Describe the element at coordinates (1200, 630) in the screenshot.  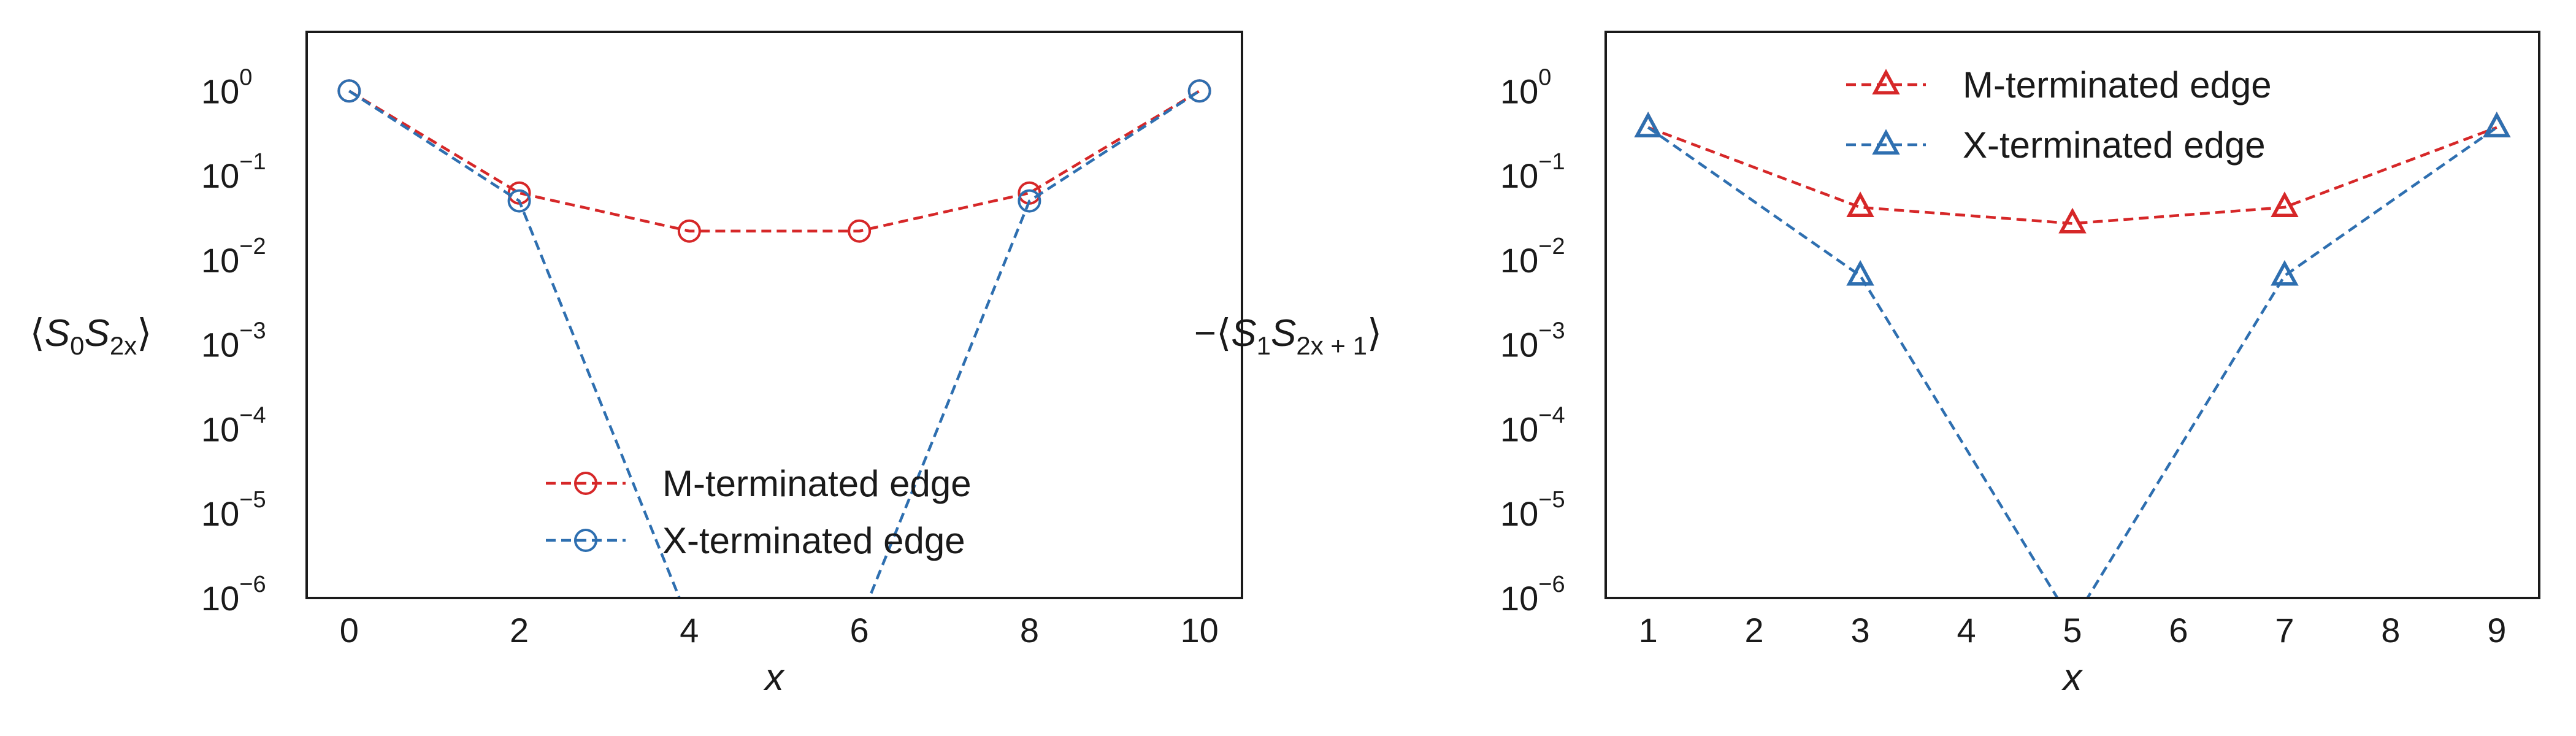
I see `x-tick-label: 10` at that location.